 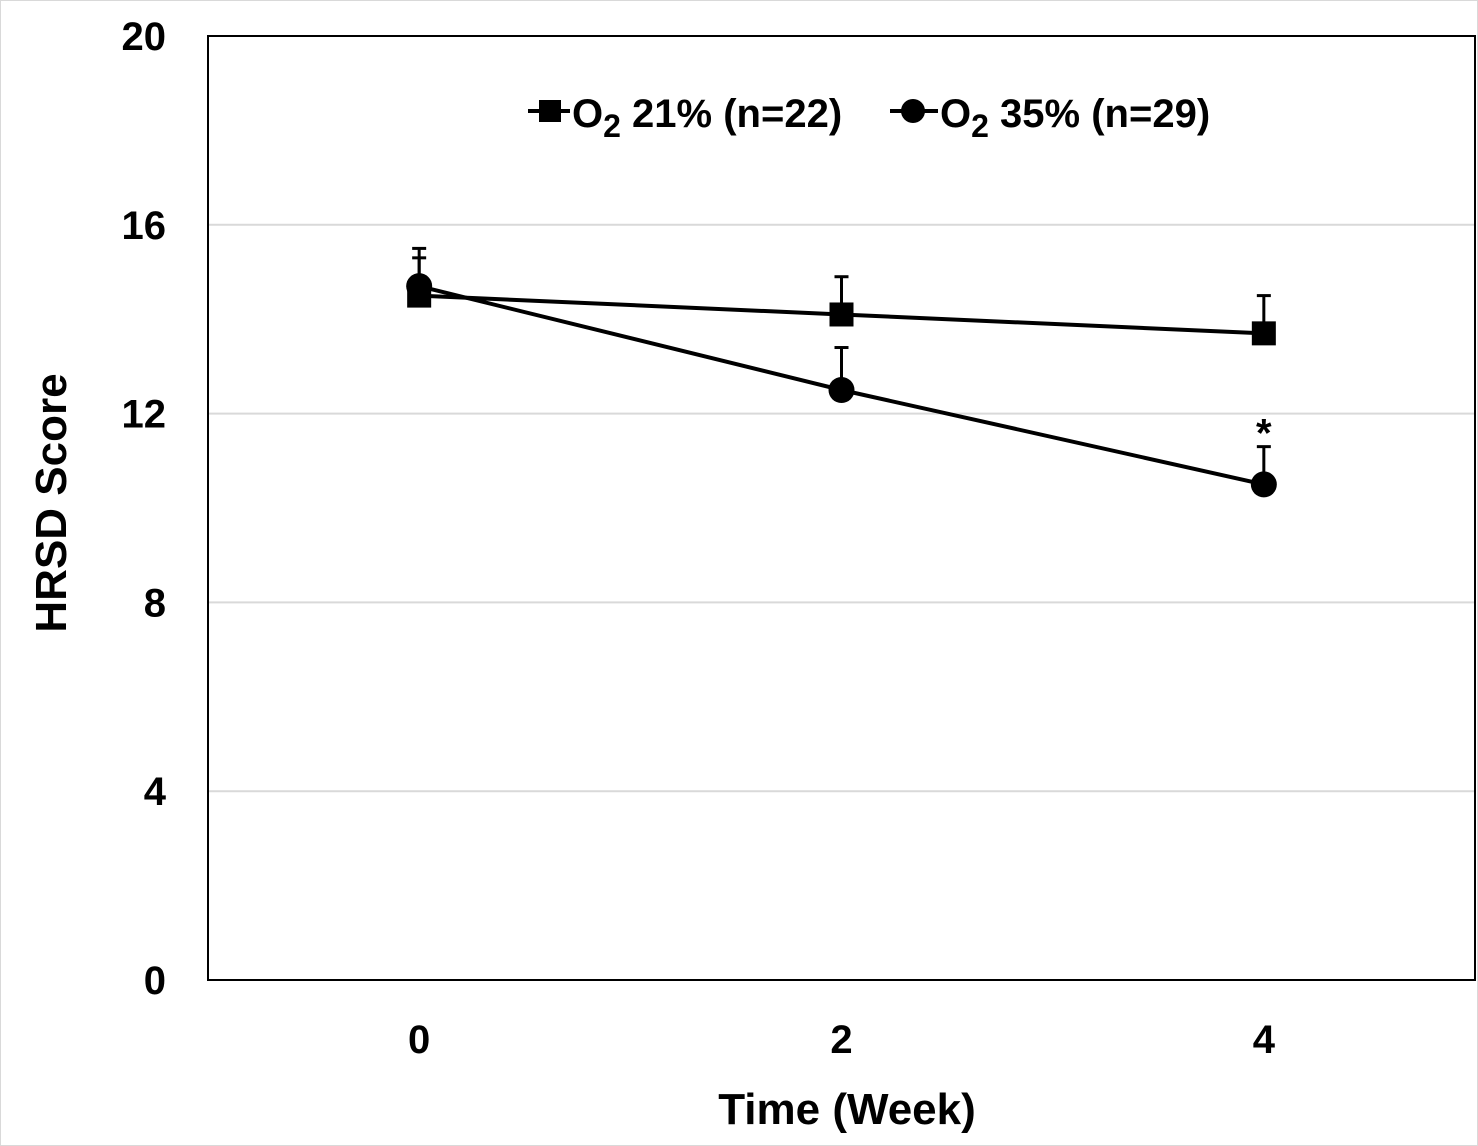 I want to click on legend-square-marker-icon, so click(x=550, y=111).